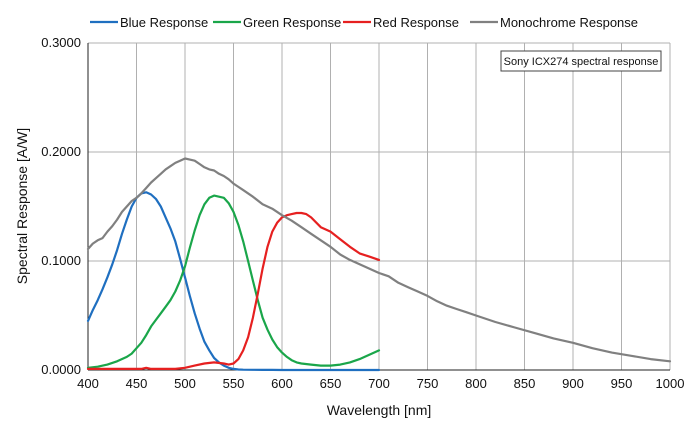 The image size is (690, 428). I want to click on legend-label: Red Response, so click(416, 22).